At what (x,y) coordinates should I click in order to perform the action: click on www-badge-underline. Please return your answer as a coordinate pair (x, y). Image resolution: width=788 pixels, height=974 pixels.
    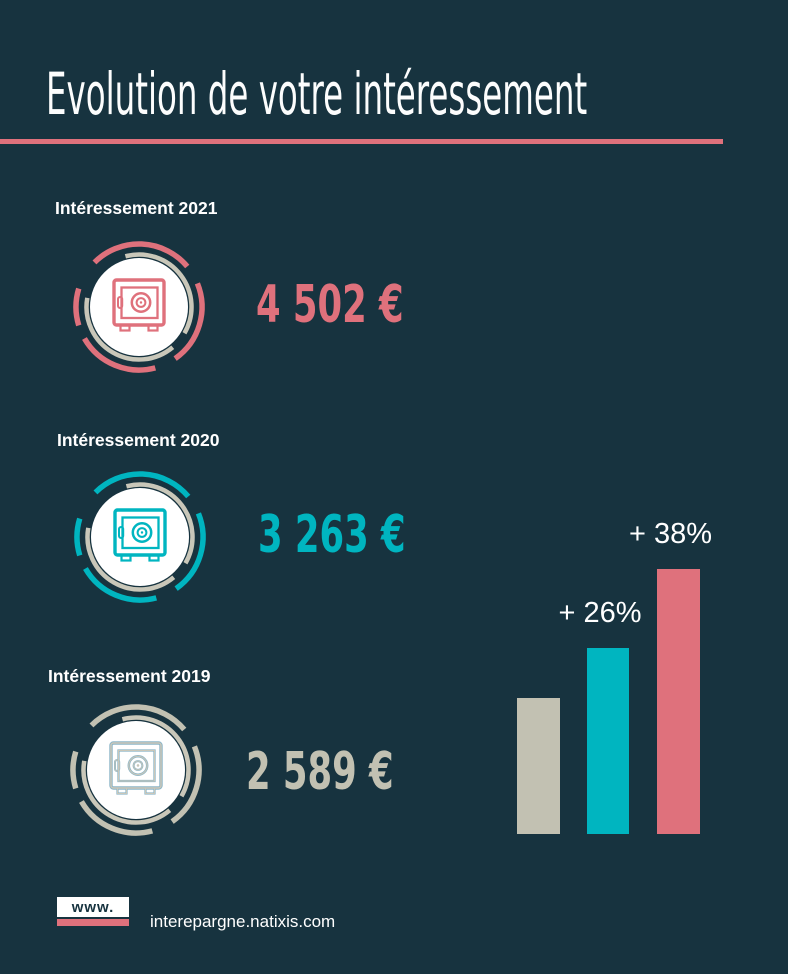
    Looking at the image, I should click on (93, 922).